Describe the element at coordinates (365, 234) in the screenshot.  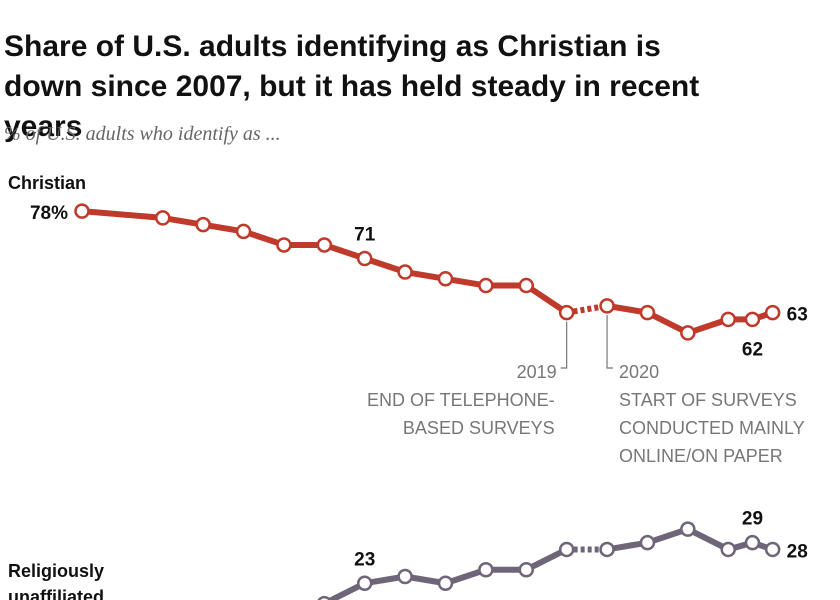
I see `value-label: 71` at that location.